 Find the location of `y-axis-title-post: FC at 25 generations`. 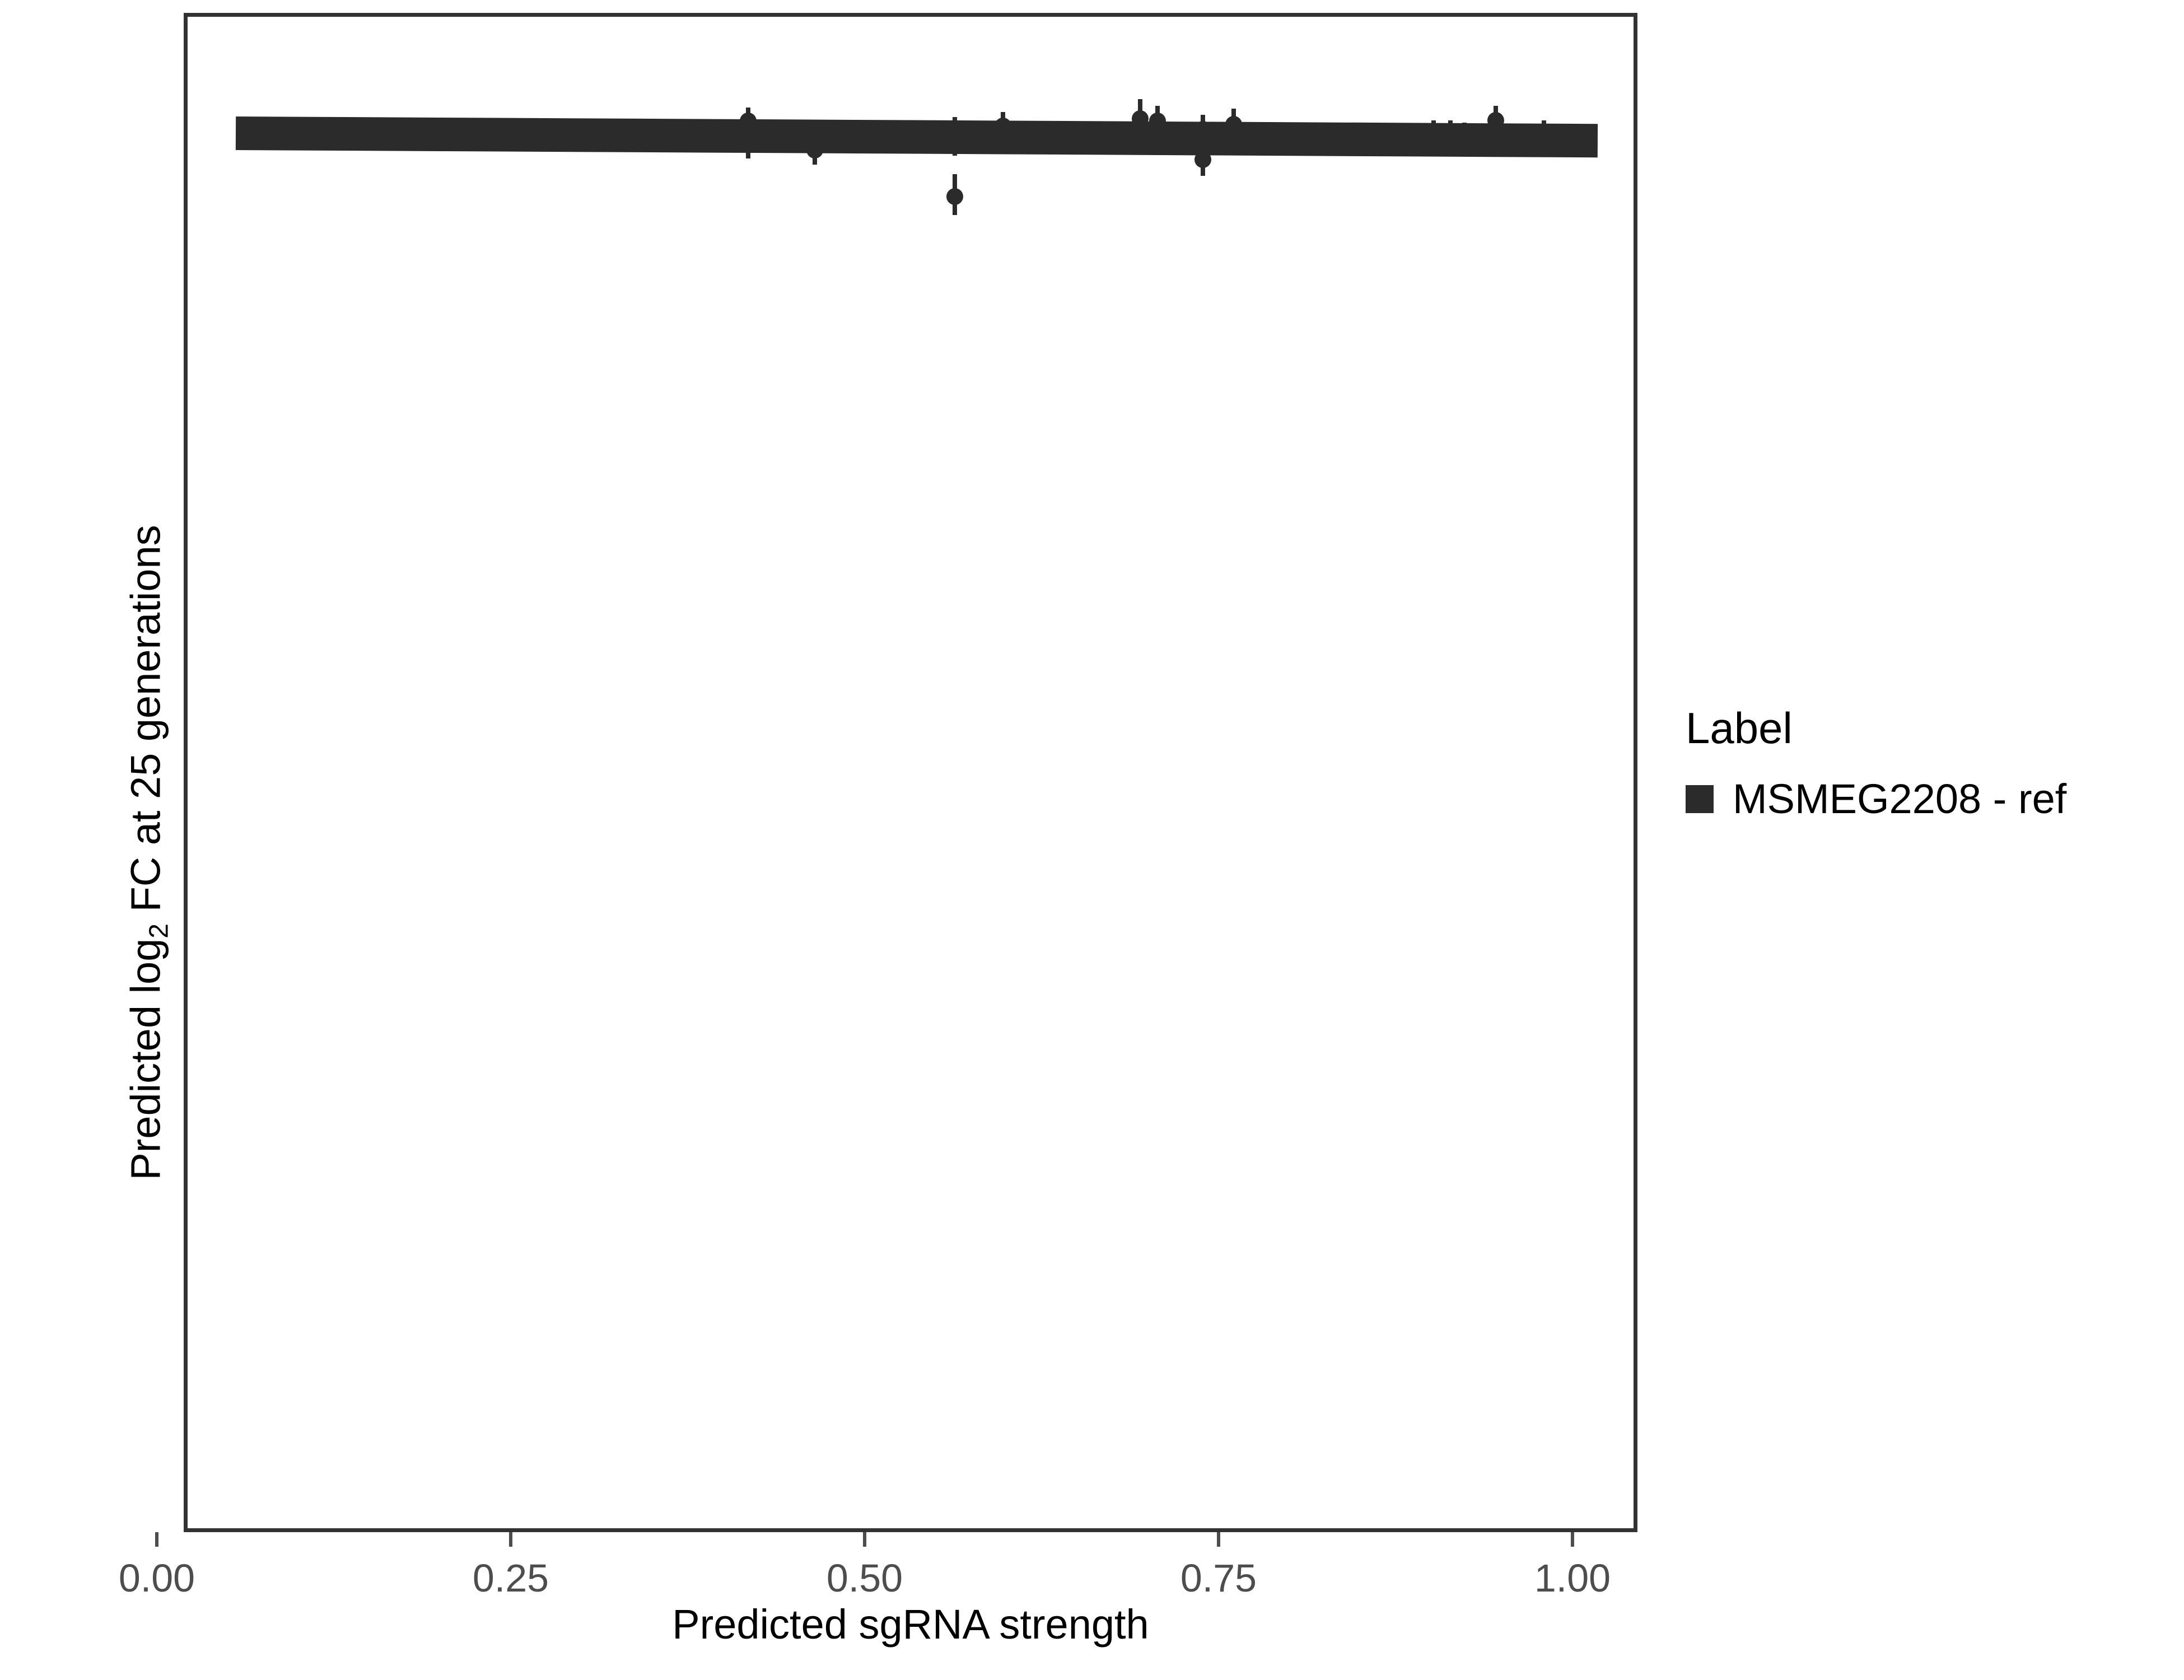

y-axis-title-post: FC at 25 generations is located at coordinates (146, 724).